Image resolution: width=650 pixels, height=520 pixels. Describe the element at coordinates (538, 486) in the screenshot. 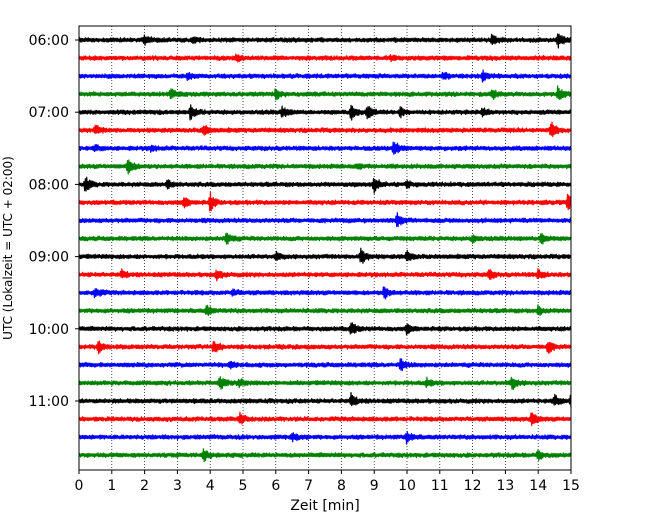

I see `x-tick-label: 14` at that location.